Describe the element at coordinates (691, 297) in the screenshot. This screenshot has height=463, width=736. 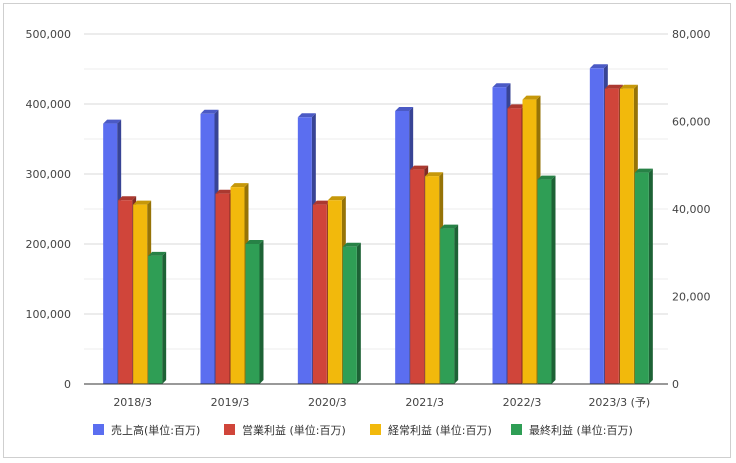
I see `right-tick-label: 20,000` at that location.